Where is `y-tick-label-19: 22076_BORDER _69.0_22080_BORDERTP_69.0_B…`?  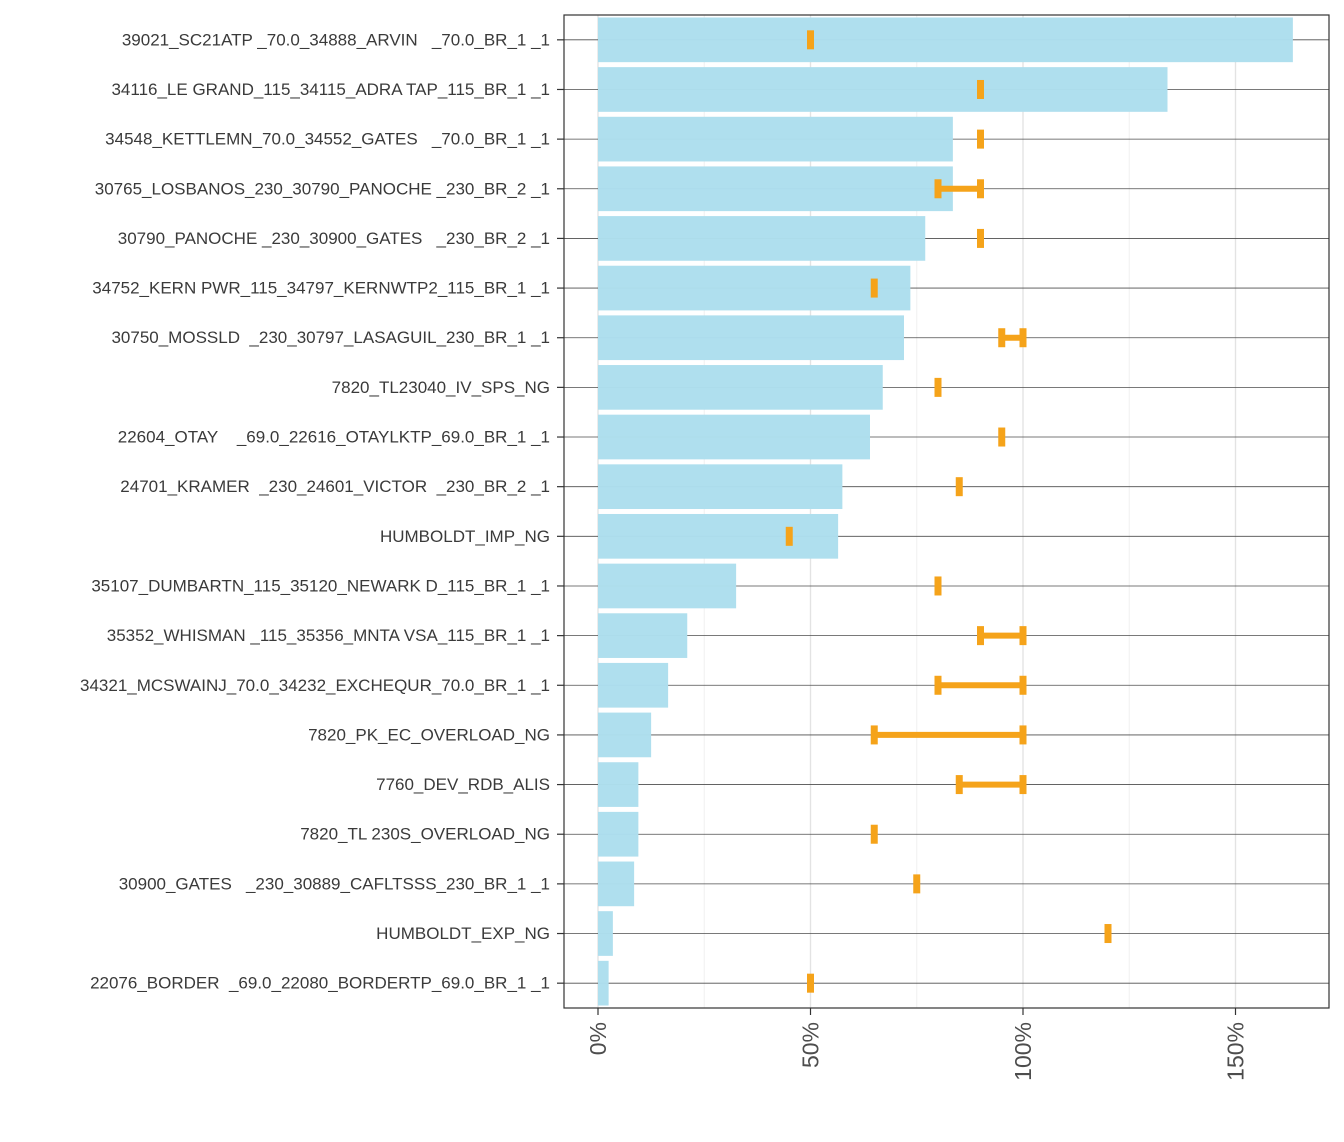 y-tick-label-19: 22076_BORDER _69.0_22080_BORDERTP_69.0_B… is located at coordinates (320, 983).